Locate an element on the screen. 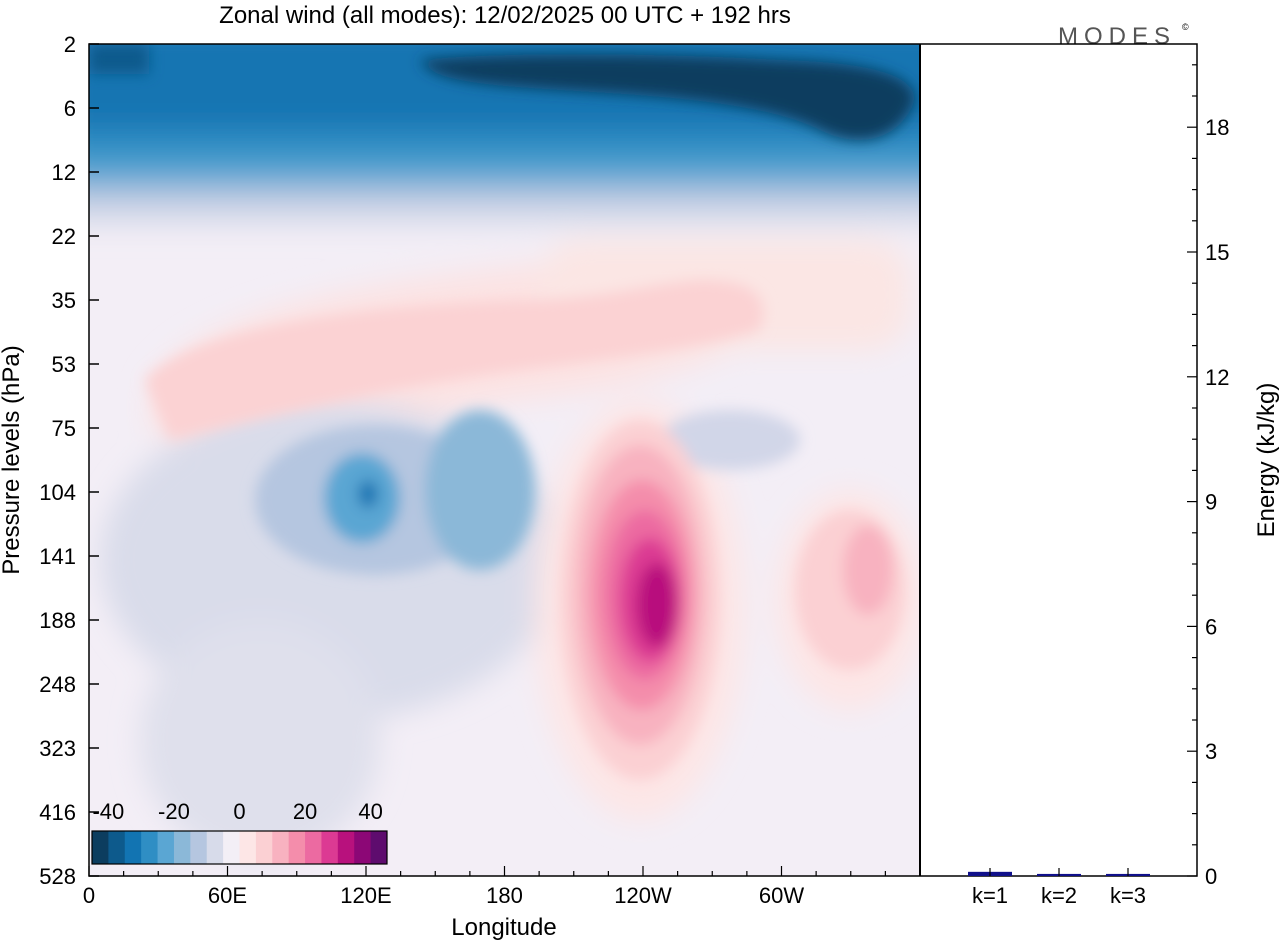  y-tick-label: 248 is located at coordinates (57, 684).